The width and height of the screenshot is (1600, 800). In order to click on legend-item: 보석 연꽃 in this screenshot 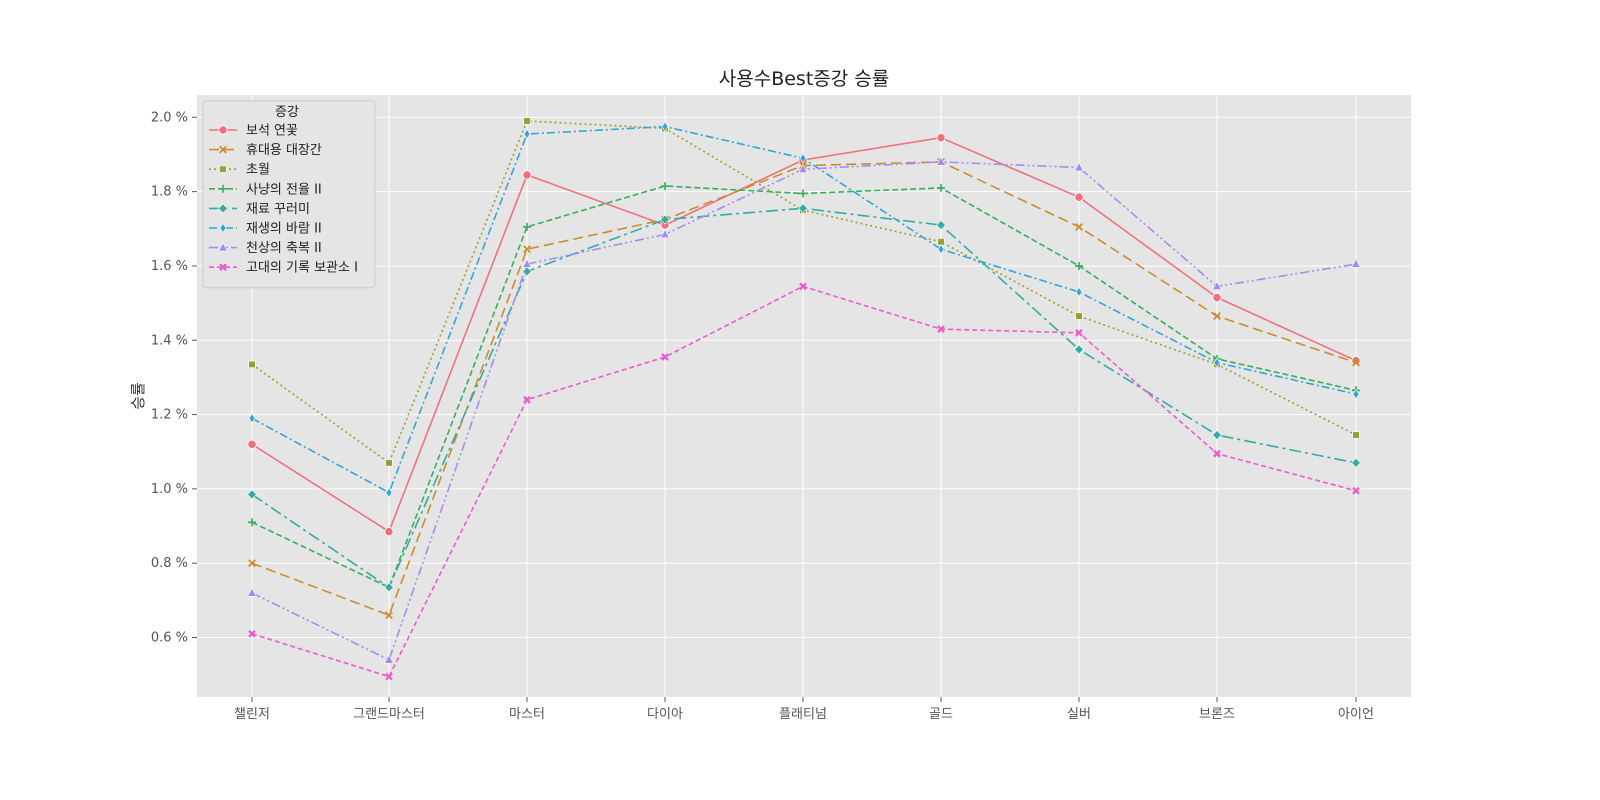, I will do `click(253, 131)`.